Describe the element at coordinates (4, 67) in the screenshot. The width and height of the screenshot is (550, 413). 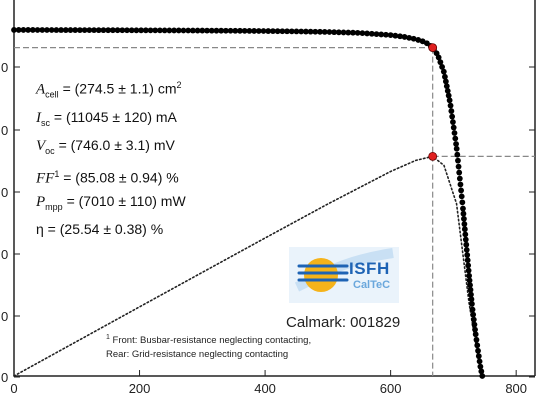
I see `y-tick-label: 0` at that location.